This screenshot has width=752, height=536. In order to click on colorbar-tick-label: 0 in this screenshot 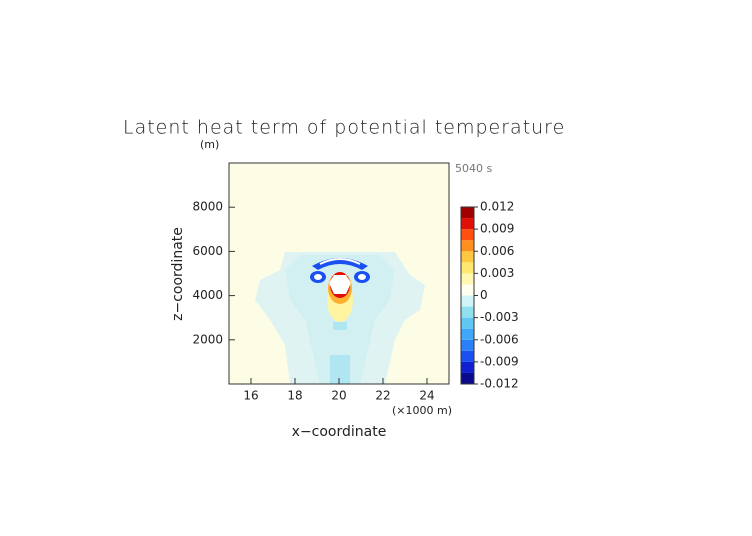, I will do `click(484, 295)`.